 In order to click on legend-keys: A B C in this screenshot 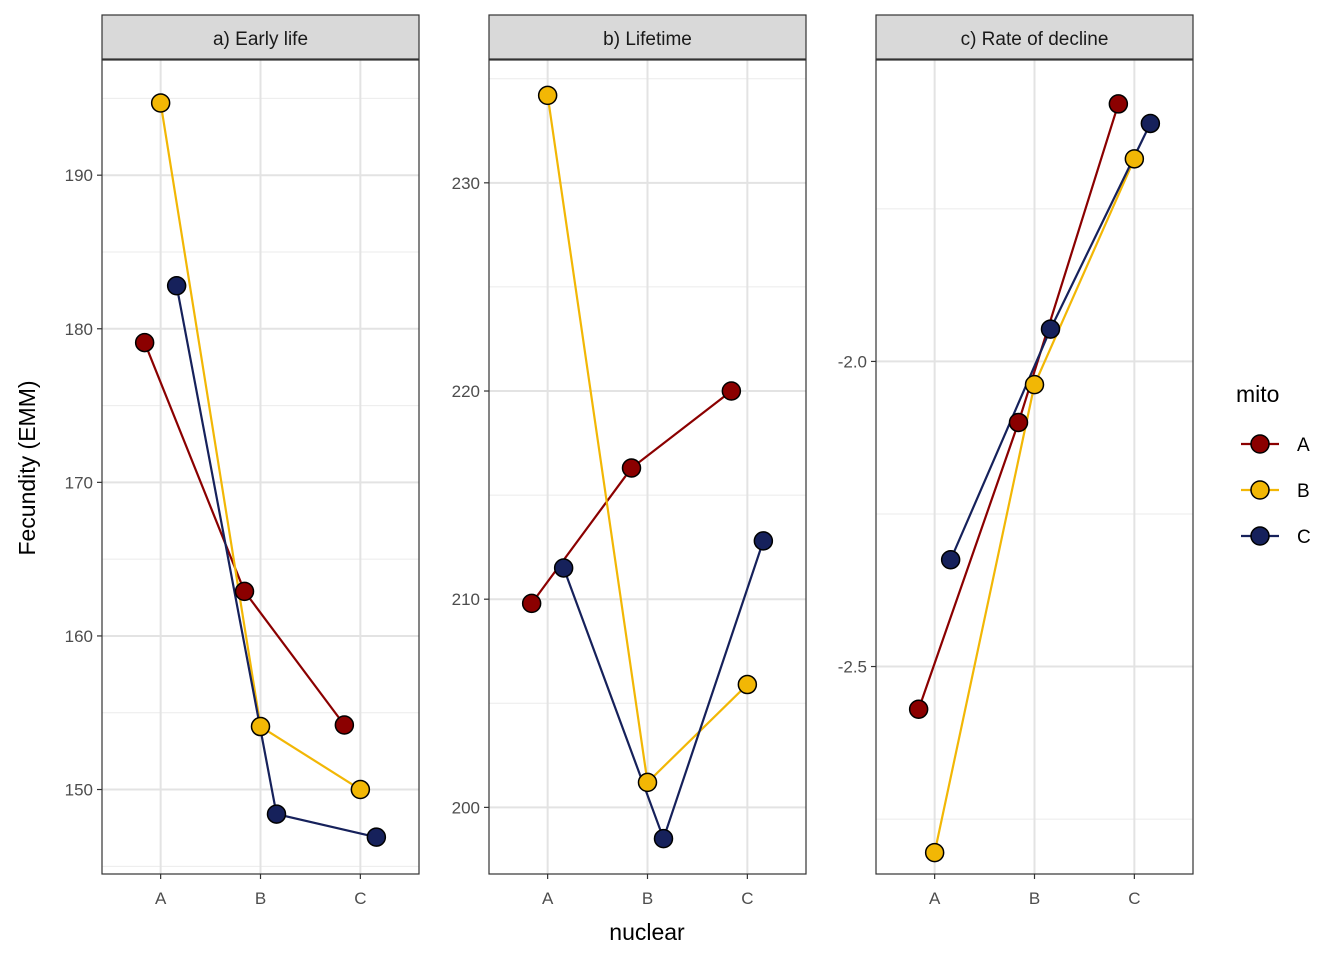, I will do `click(1276, 491)`.